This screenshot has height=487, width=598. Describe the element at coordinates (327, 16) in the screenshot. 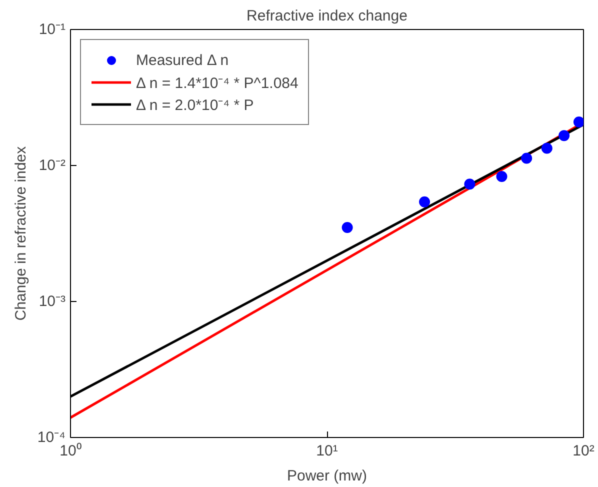

I see `chart-title: Refractive index change` at that location.